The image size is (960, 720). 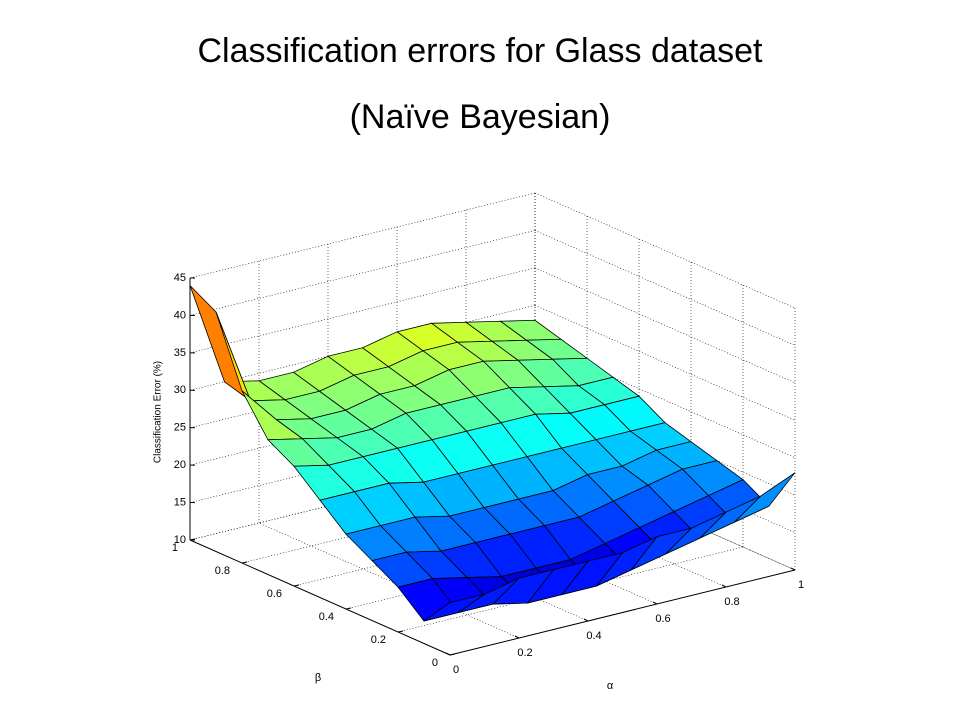 I want to click on y-tick-label: 0.6, so click(x=274, y=594).